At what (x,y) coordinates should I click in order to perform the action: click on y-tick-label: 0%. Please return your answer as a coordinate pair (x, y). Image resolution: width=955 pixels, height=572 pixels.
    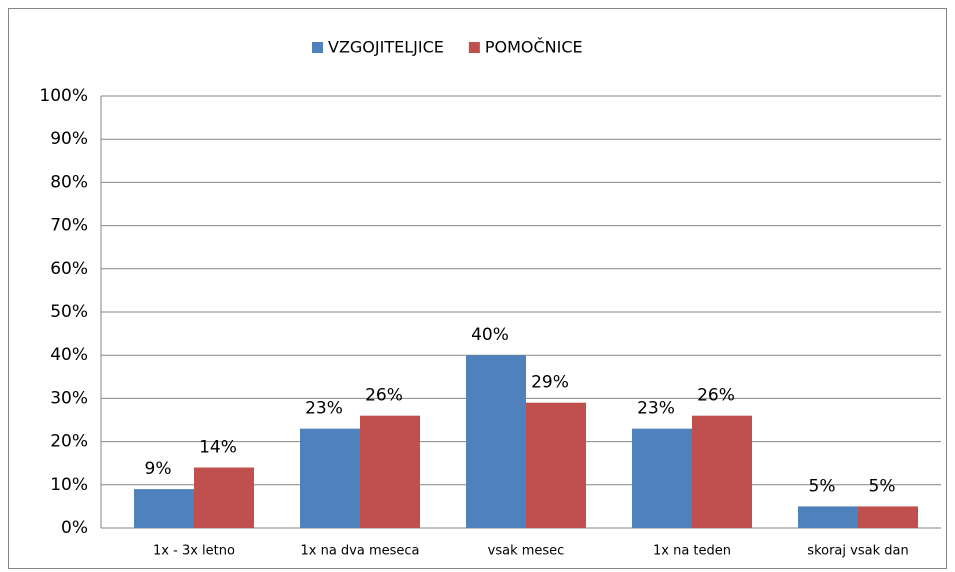
    Looking at the image, I should click on (74, 528).